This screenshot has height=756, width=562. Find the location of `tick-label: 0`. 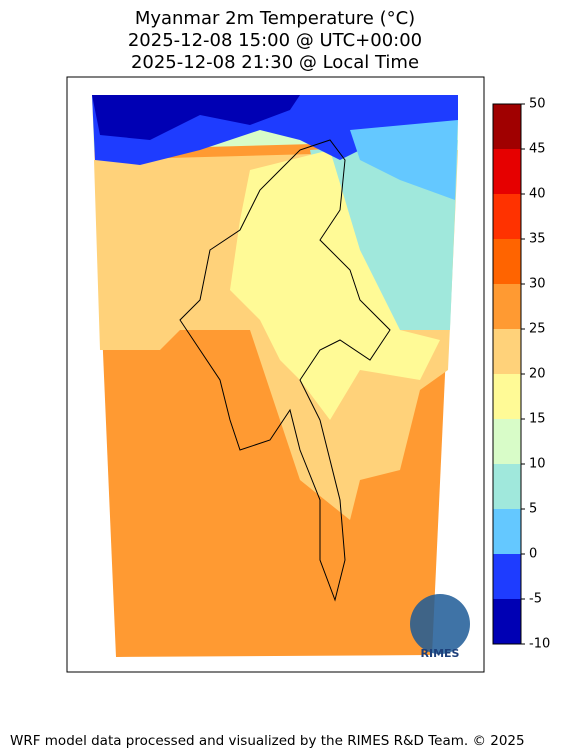

tick-label: 0 is located at coordinates (533, 554).